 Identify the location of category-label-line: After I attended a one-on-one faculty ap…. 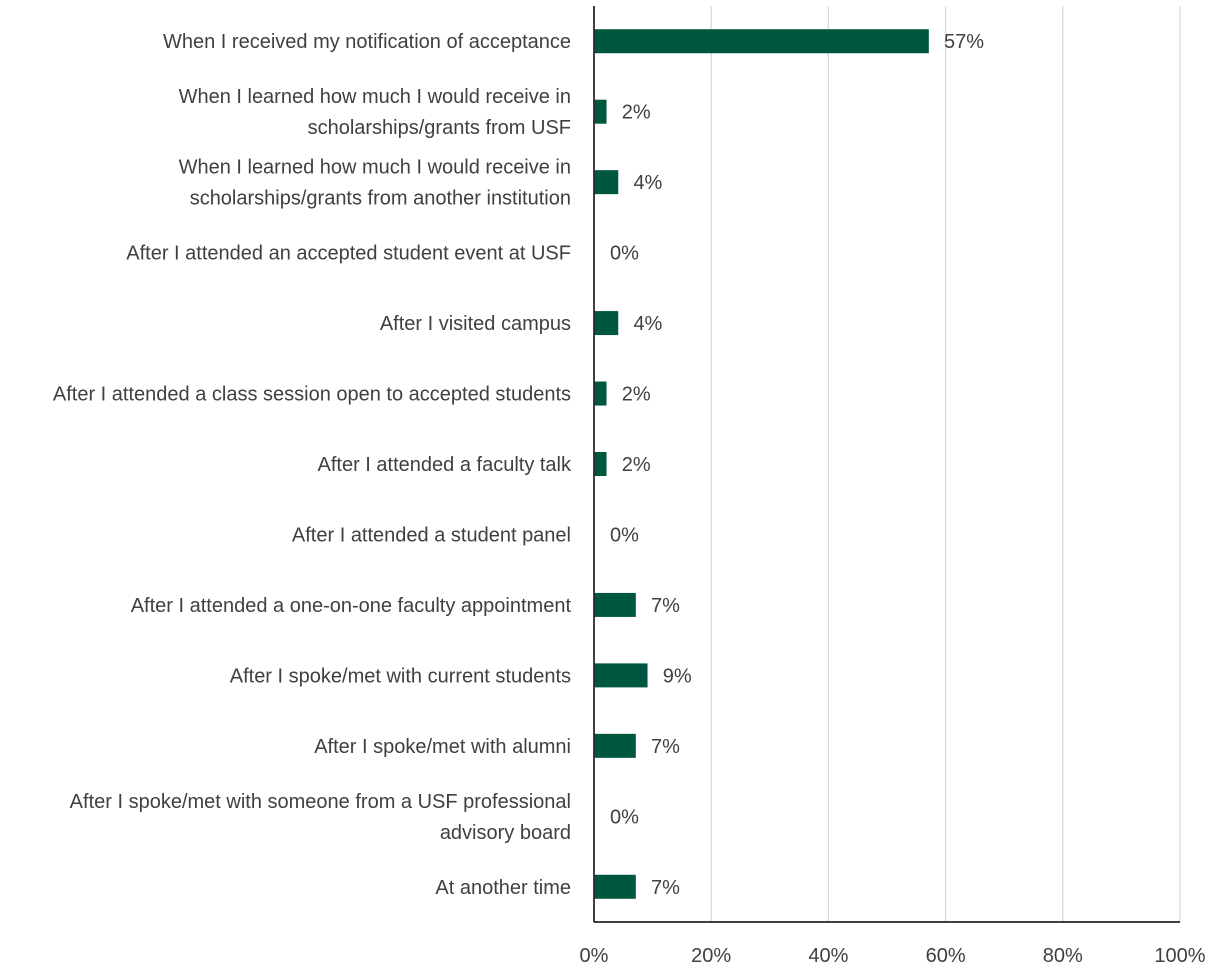
(351, 606).